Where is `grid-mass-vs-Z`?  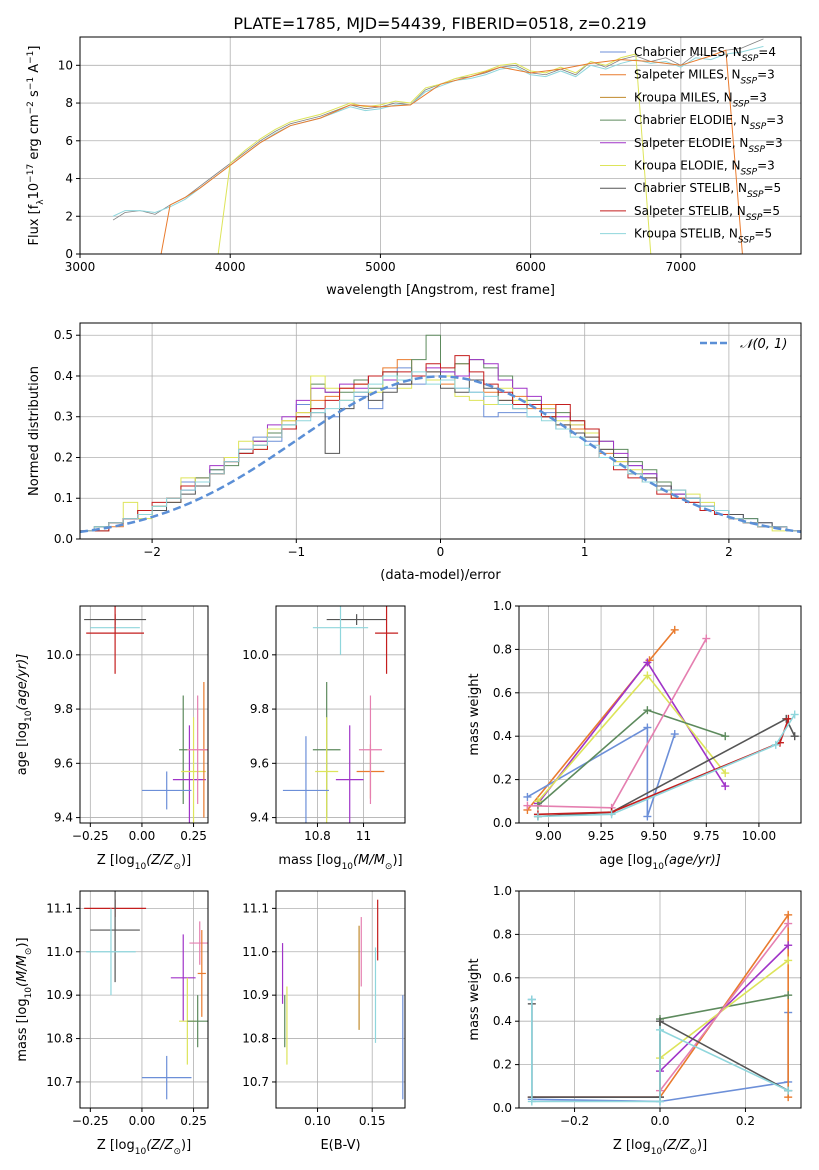
grid-mass-vs-Z is located at coordinates (144, 999).